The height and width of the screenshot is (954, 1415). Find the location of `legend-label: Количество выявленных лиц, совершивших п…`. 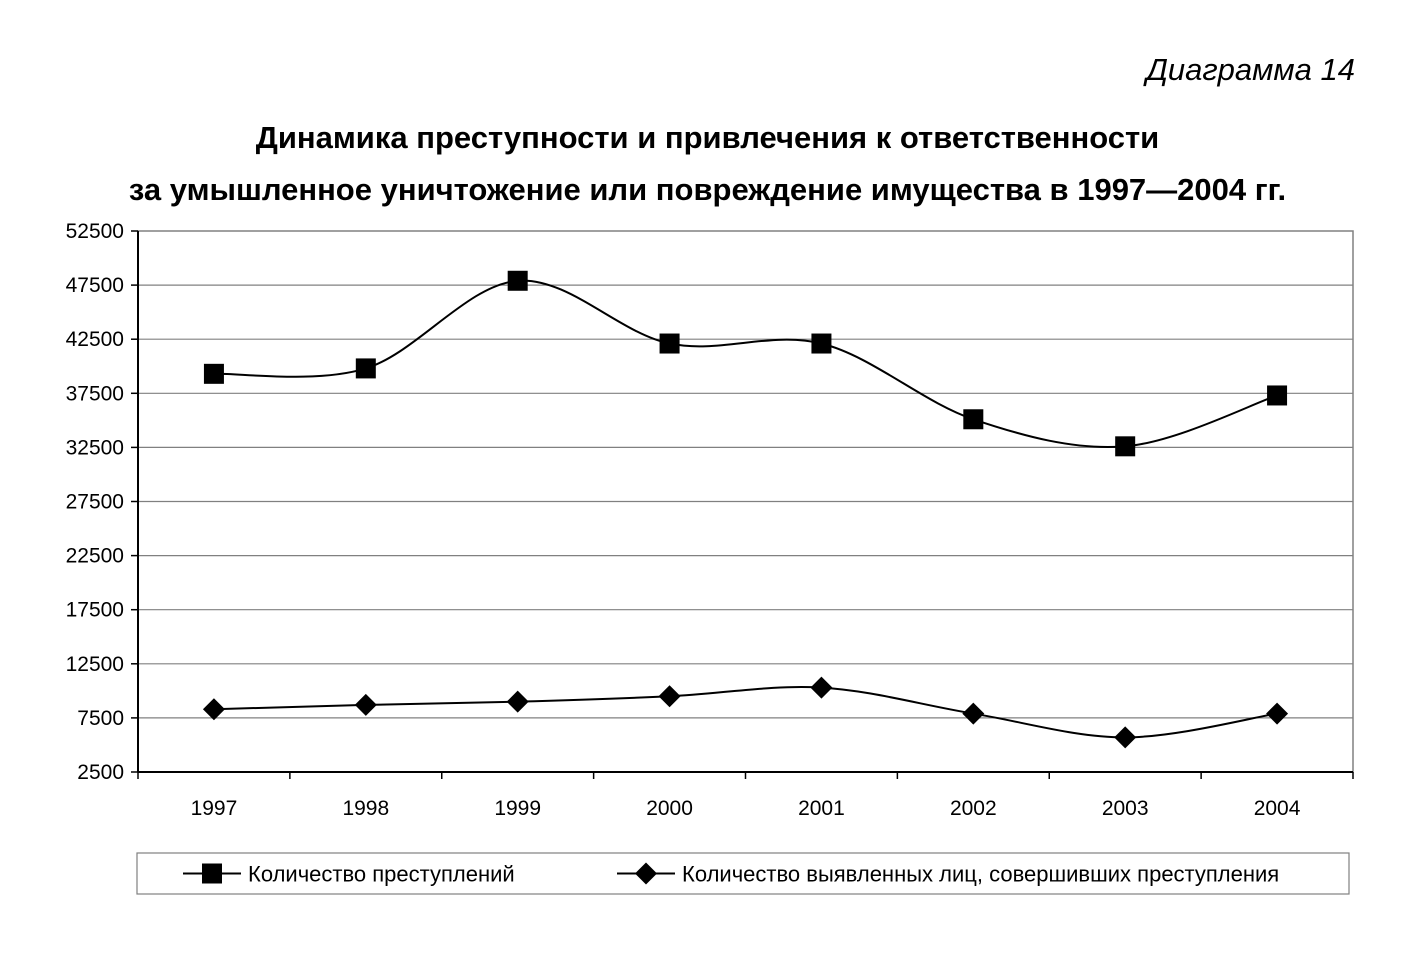

legend-label: Количество выявленных лиц, совершивших п… is located at coordinates (980, 874).